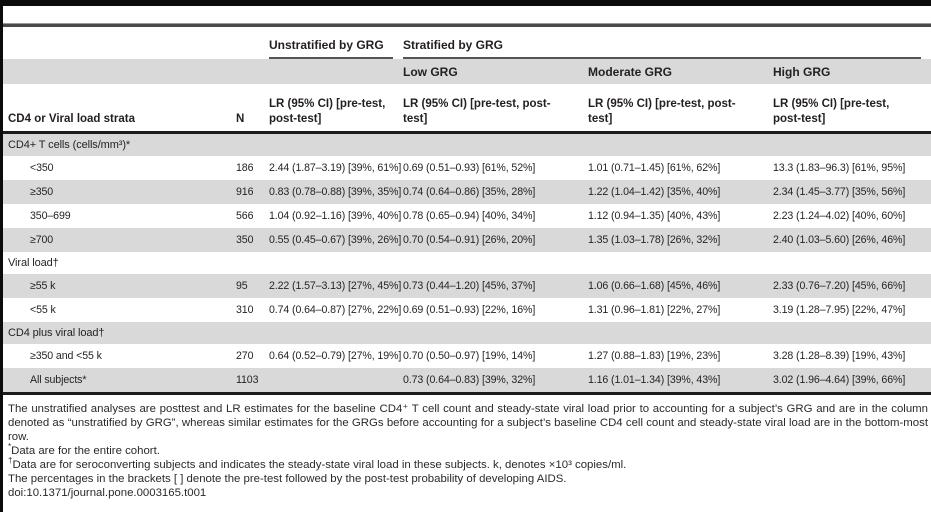 The width and height of the screenshot is (931, 512). What do you see at coordinates (69, 145) in the screenshot?
I see `strata-cell: CD4+ T cells (cells/mm³)*` at bounding box center [69, 145].